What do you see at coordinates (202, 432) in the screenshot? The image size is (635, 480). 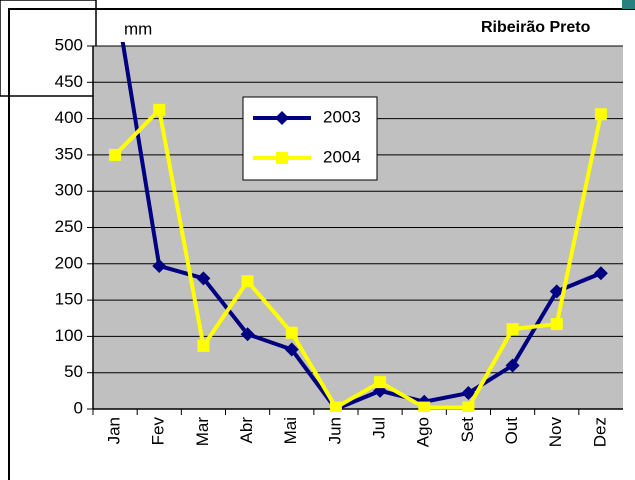 I see `x-tick-label: Mar` at bounding box center [202, 432].